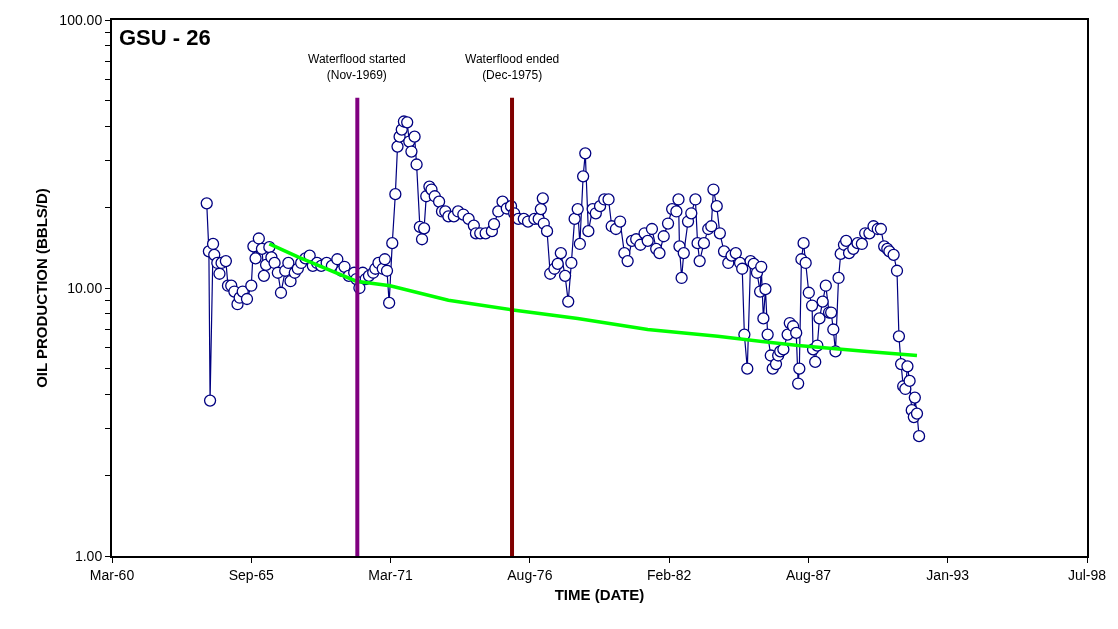 This screenshot has width=1118, height=629. What do you see at coordinates (530, 574) in the screenshot?
I see `x-tick-label: Aug-76` at bounding box center [530, 574].